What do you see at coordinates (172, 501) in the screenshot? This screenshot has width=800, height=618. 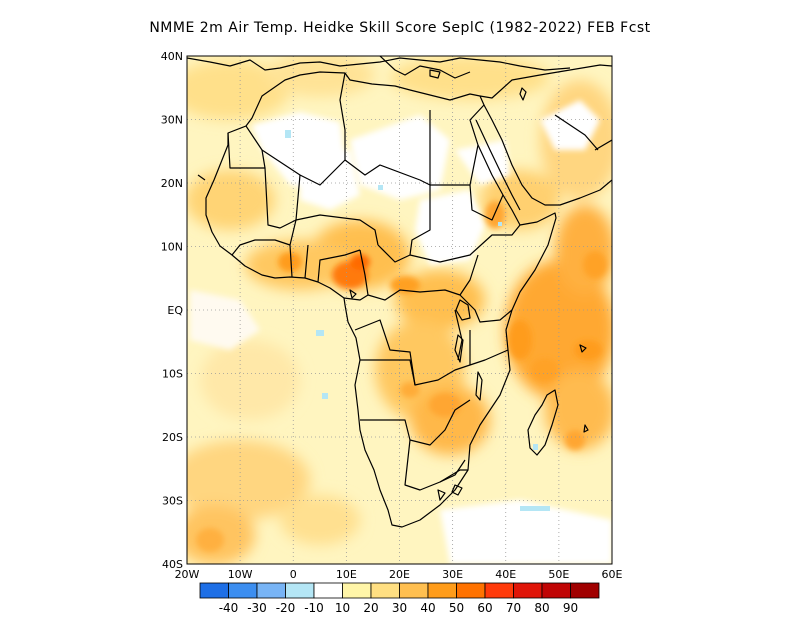 I see `lat-tick-label: 30S` at bounding box center [172, 501].